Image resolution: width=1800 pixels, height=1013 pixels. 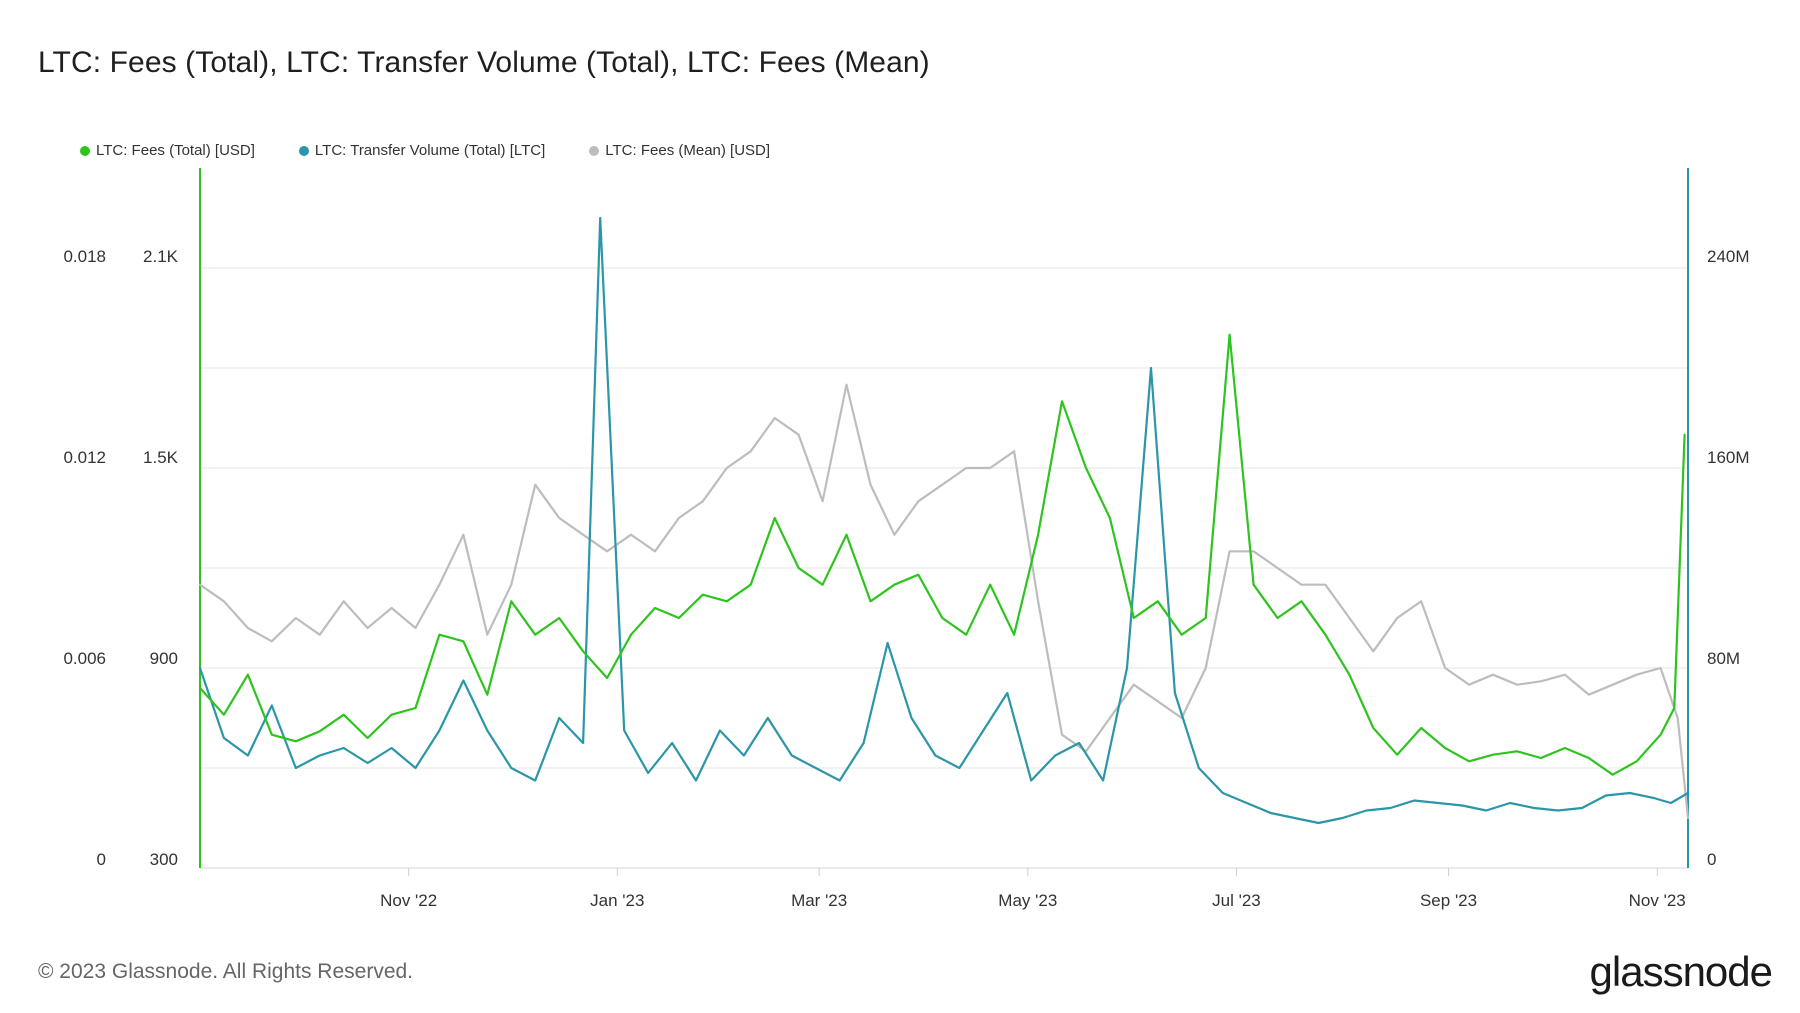 What do you see at coordinates (1728, 256) in the screenshot?
I see `y-tick-label-transfer-volume: 240M` at bounding box center [1728, 256].